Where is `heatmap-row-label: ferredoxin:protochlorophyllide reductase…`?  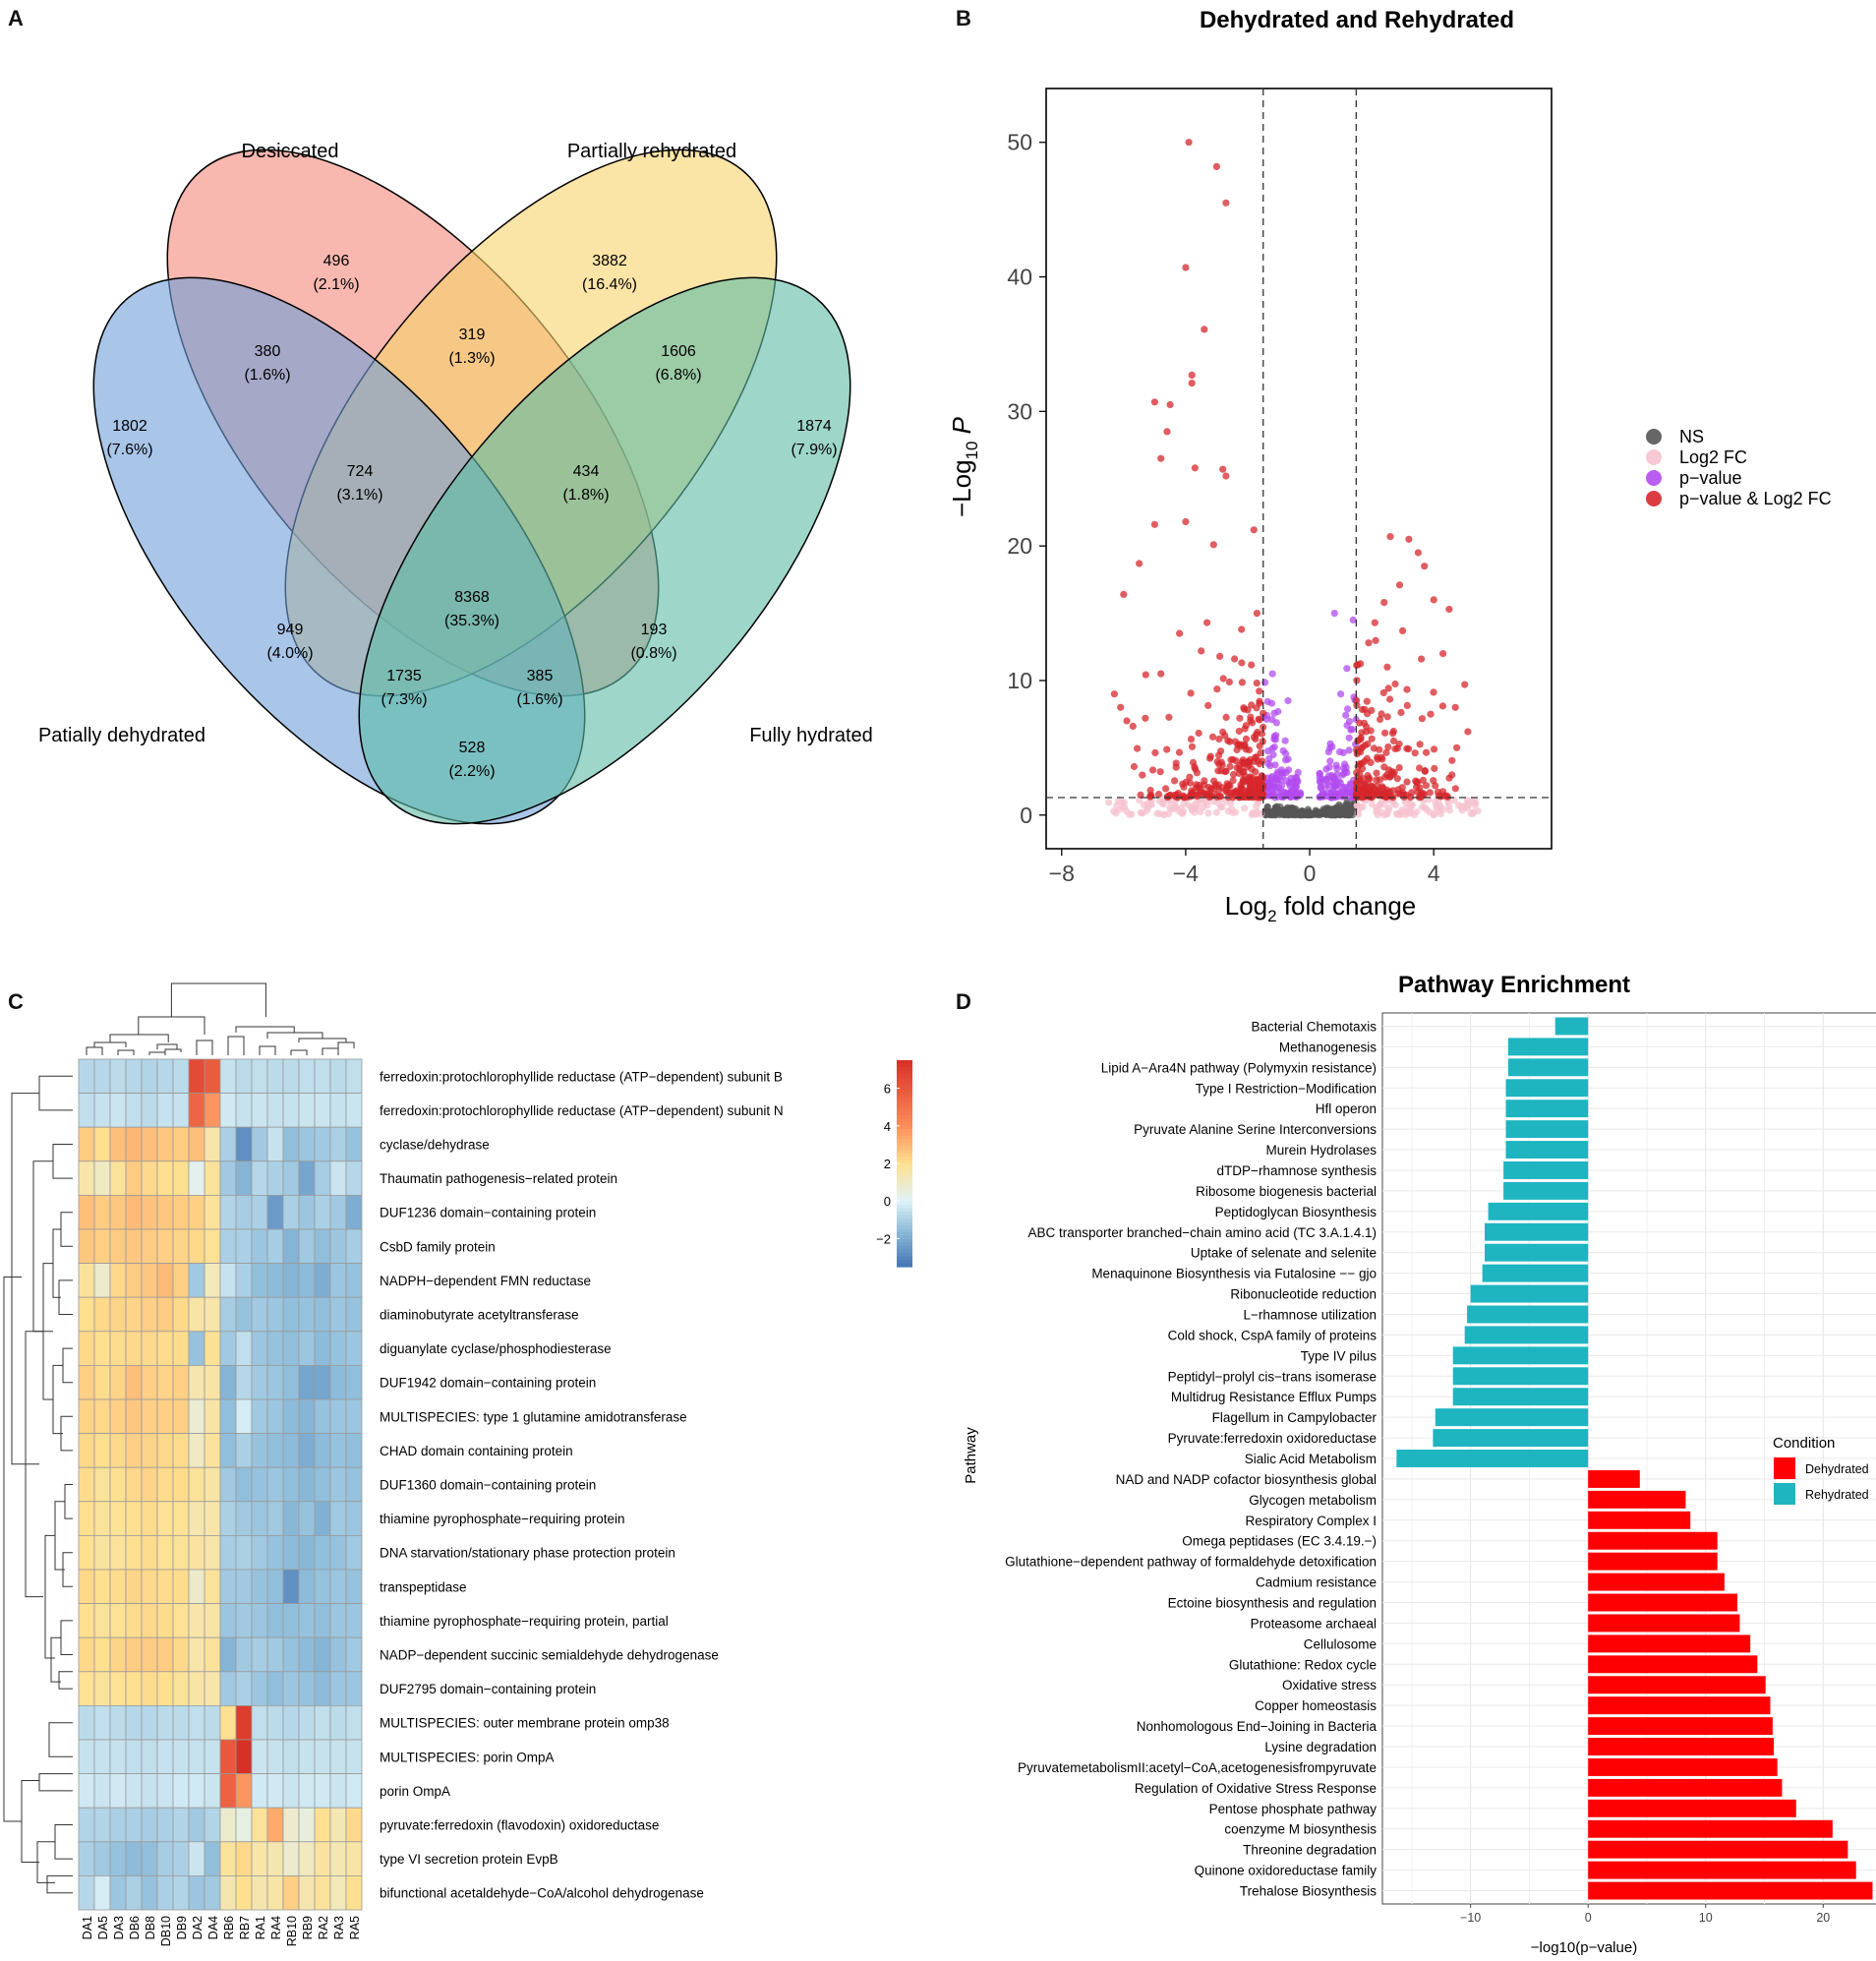 heatmap-row-label: ferredoxin:protochlorophyllide reductase… is located at coordinates (581, 1076).